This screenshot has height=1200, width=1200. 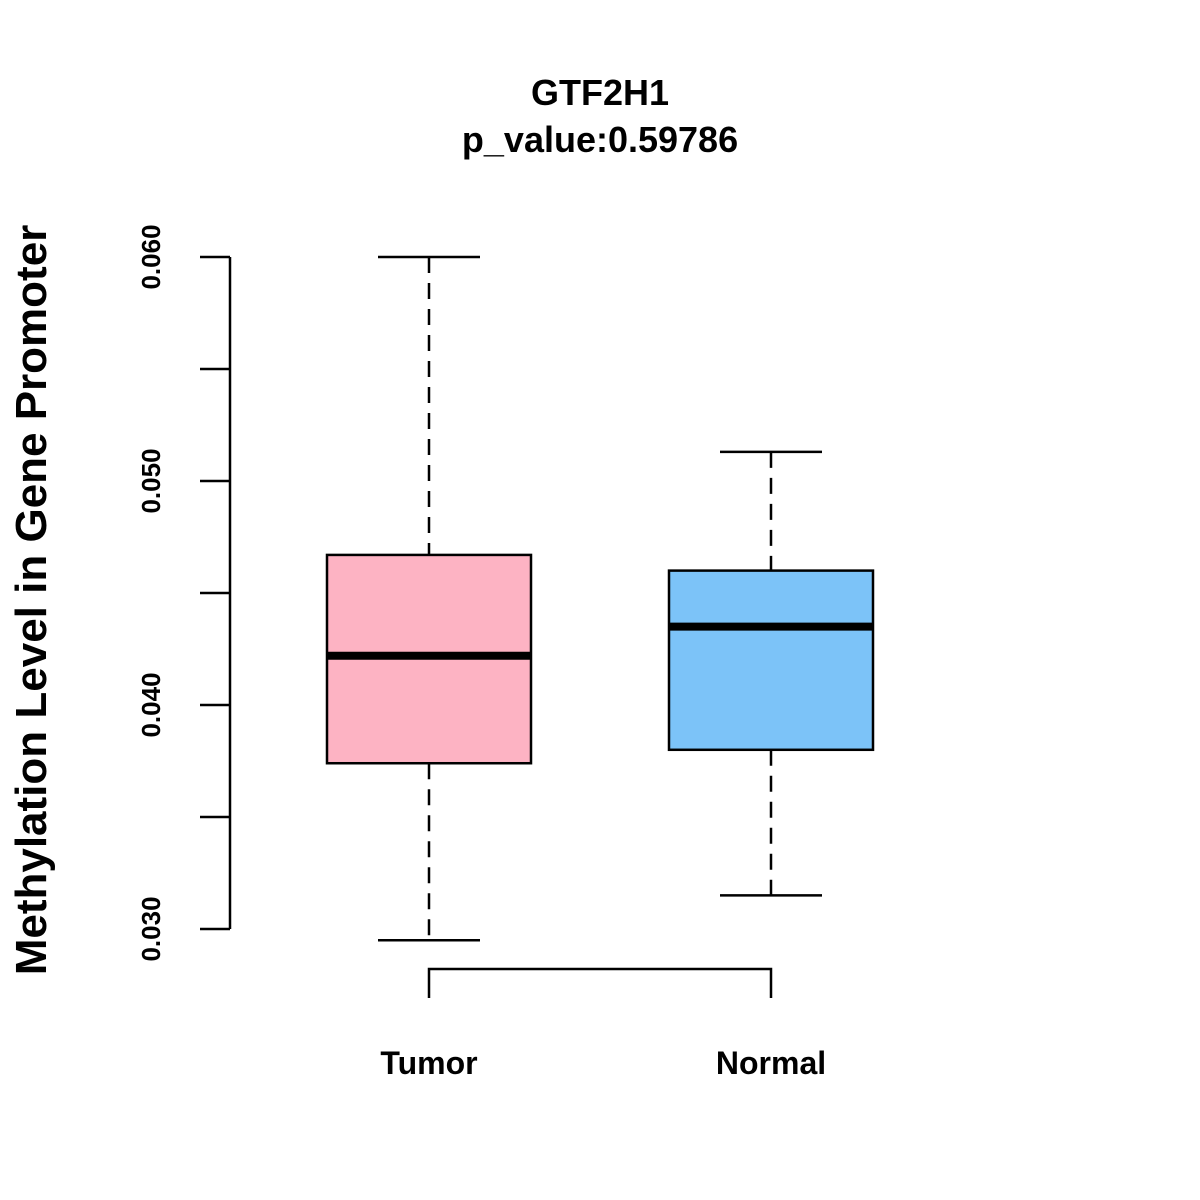 I want to click on y-tick-label: 0.030, so click(x=151, y=928).